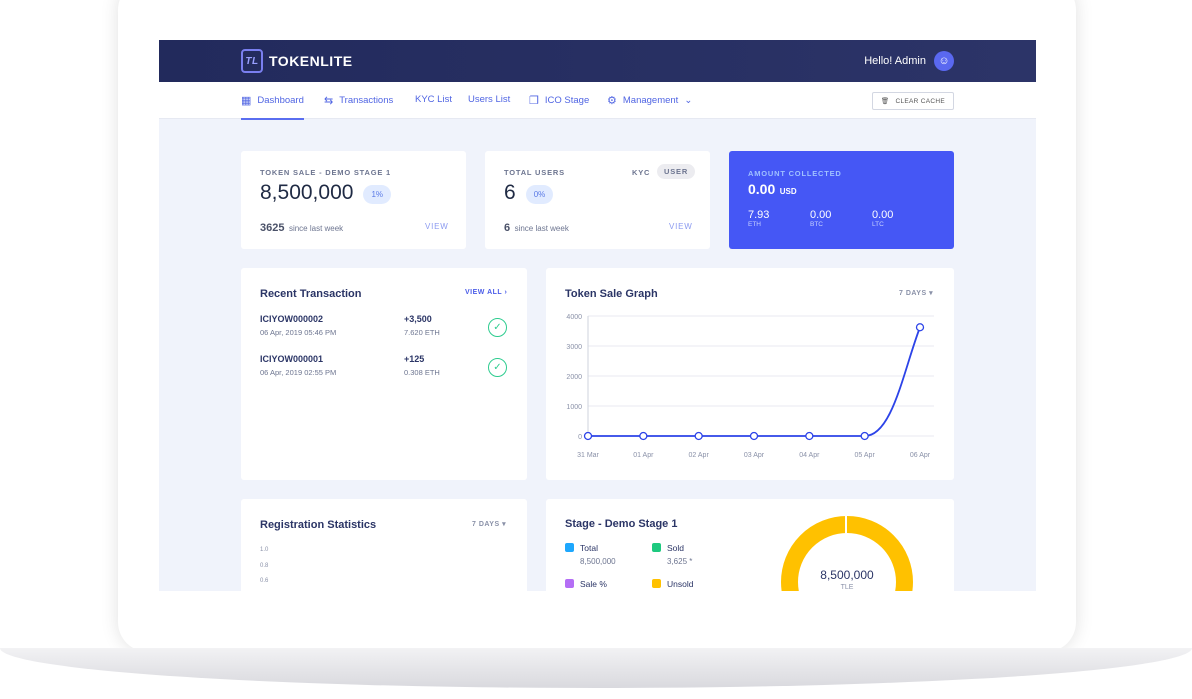 The width and height of the screenshot is (1192, 699). Describe the element at coordinates (574, 317) in the screenshot. I see `y-tick-label: 4000` at that location.